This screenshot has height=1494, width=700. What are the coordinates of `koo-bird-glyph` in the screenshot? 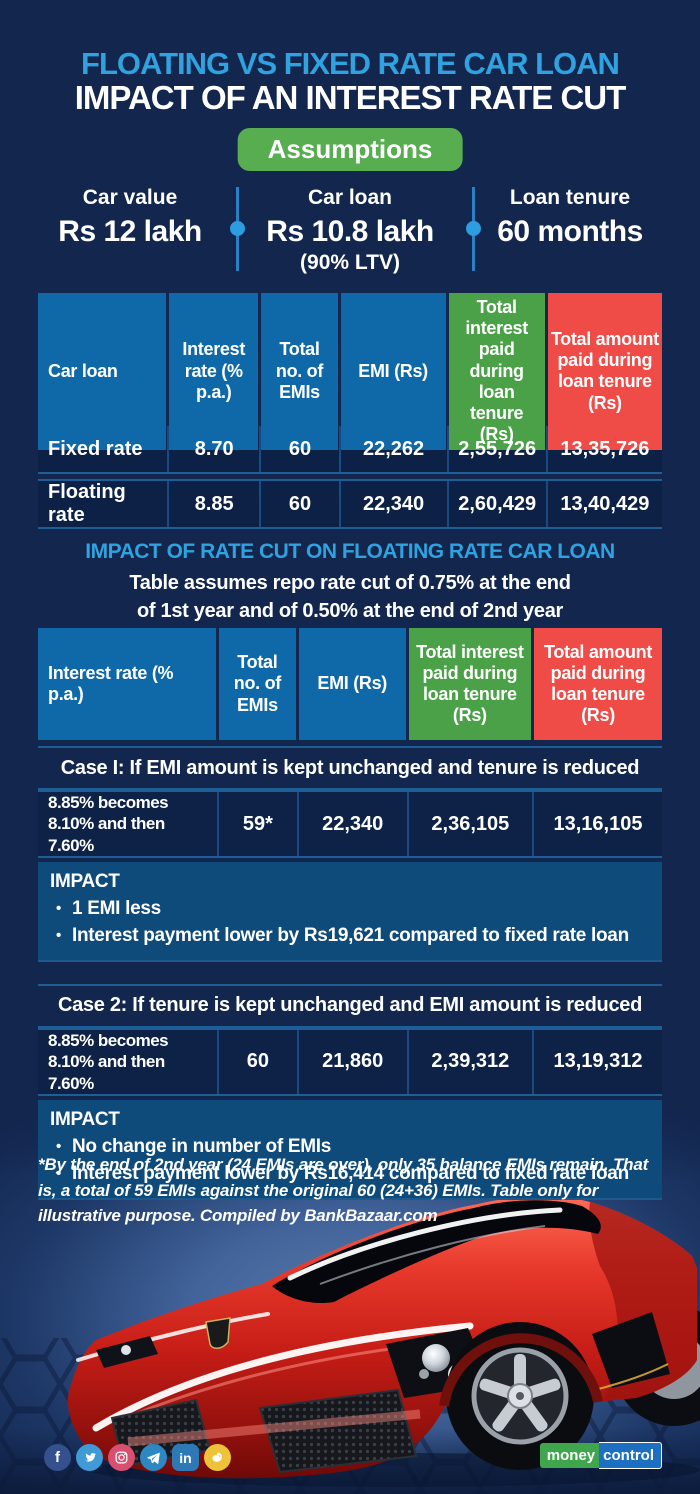 It's located at (217, 1457).